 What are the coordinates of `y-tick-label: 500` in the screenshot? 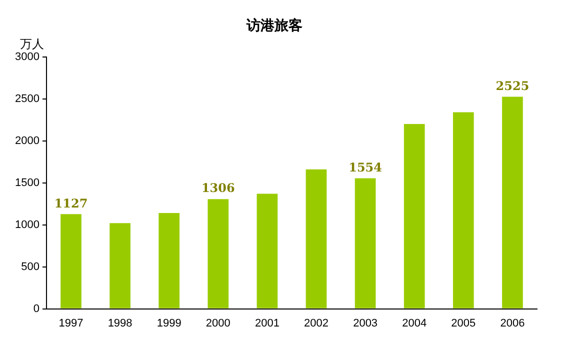 It's located at (30, 266).